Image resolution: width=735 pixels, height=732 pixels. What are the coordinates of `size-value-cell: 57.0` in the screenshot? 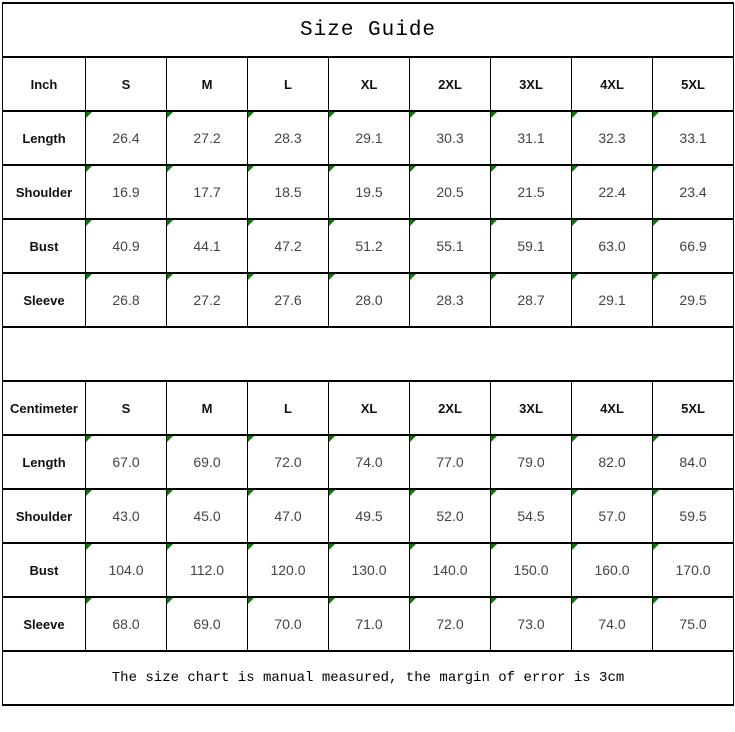 It's located at (612, 516).